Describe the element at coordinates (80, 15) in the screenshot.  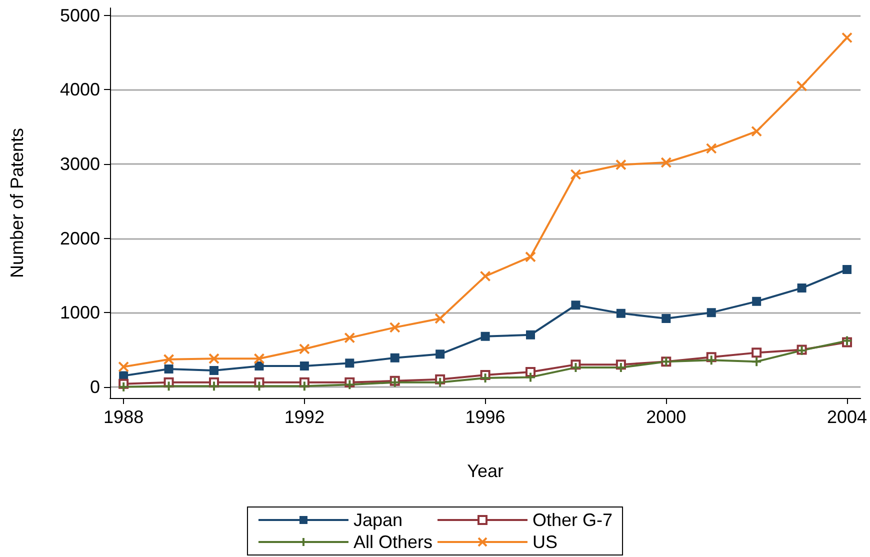
I see `y-tick-label: 5000` at that location.